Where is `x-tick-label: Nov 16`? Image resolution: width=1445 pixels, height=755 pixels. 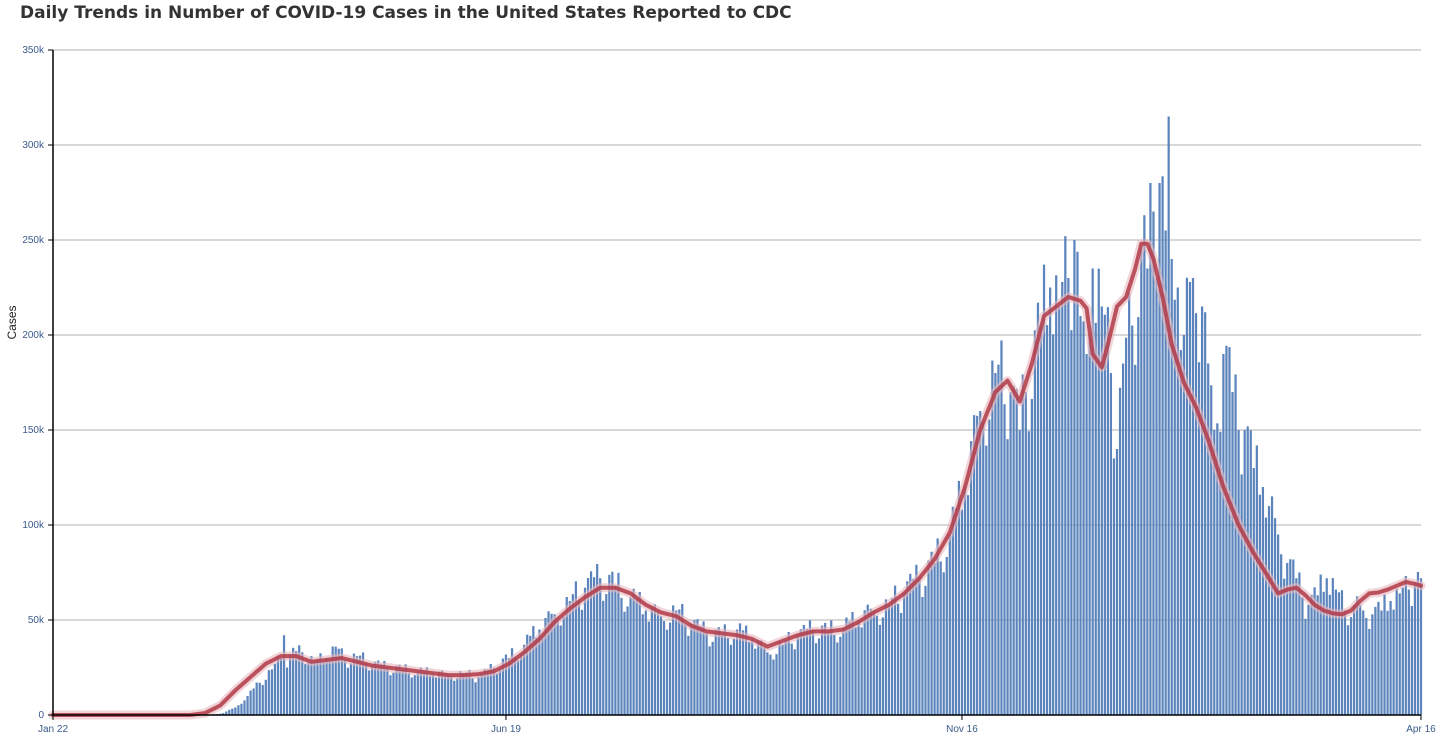
x-tick-label: Nov 16 is located at coordinates (962, 729).